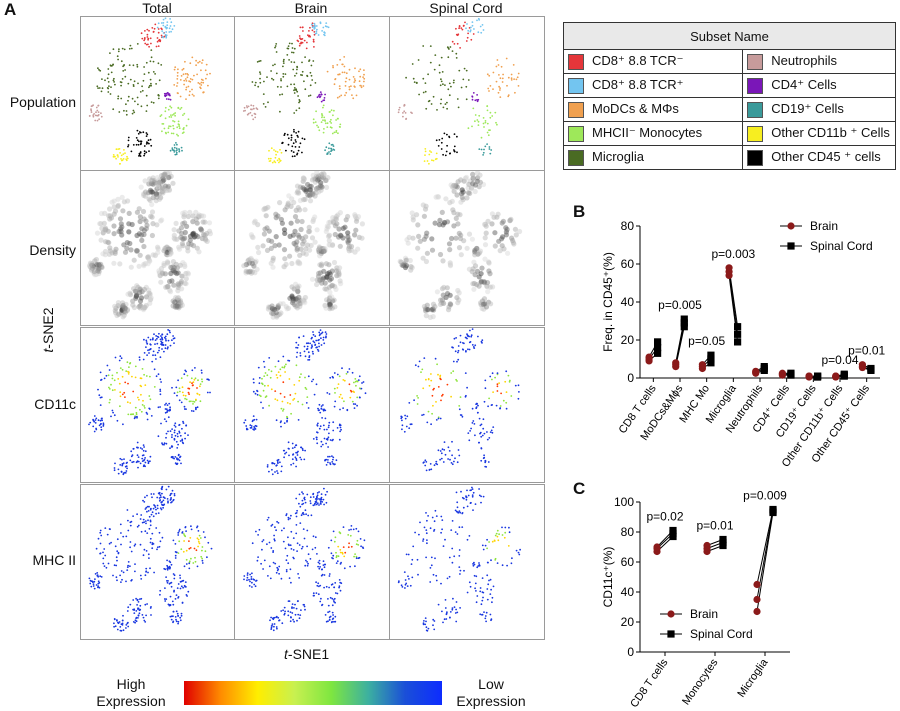 Image resolution: width=900 pixels, height=711 pixels. What do you see at coordinates (680, 305) in the screenshot?
I see `p-value-modcs-m-s: p=0.005` at bounding box center [680, 305].